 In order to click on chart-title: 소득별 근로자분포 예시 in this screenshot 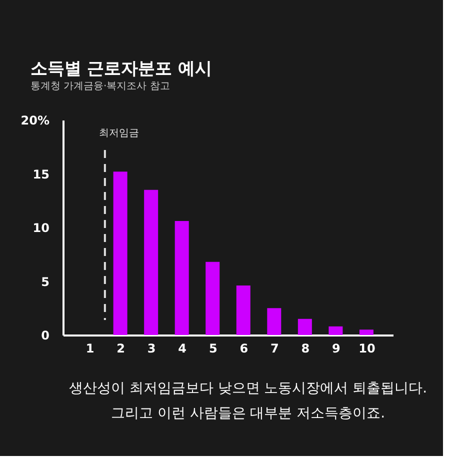, I will do `click(121, 69)`.